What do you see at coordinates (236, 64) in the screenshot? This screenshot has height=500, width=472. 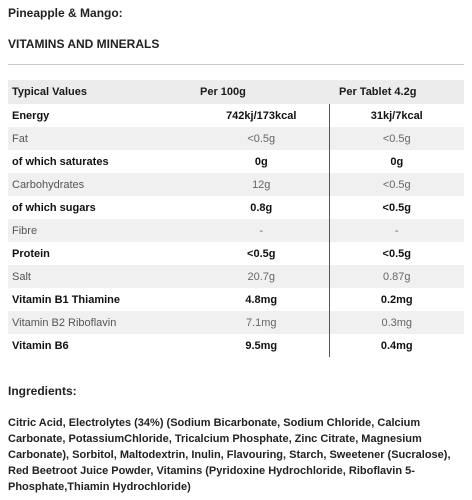 I see `section-divider` at bounding box center [236, 64].